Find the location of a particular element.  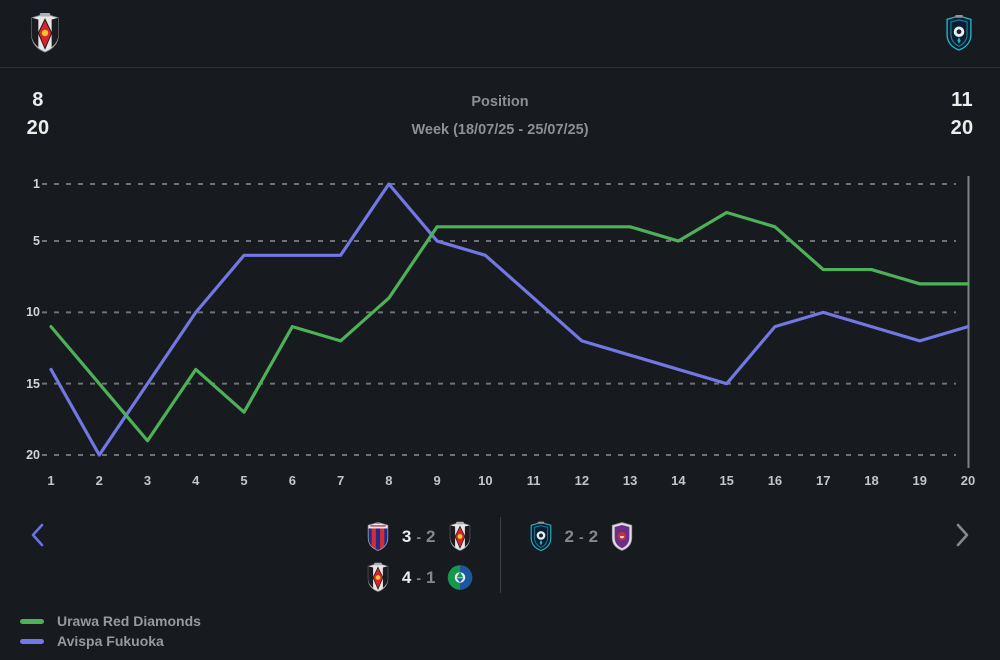

legend-label: Avispa Fukuoka is located at coordinates (110, 641).